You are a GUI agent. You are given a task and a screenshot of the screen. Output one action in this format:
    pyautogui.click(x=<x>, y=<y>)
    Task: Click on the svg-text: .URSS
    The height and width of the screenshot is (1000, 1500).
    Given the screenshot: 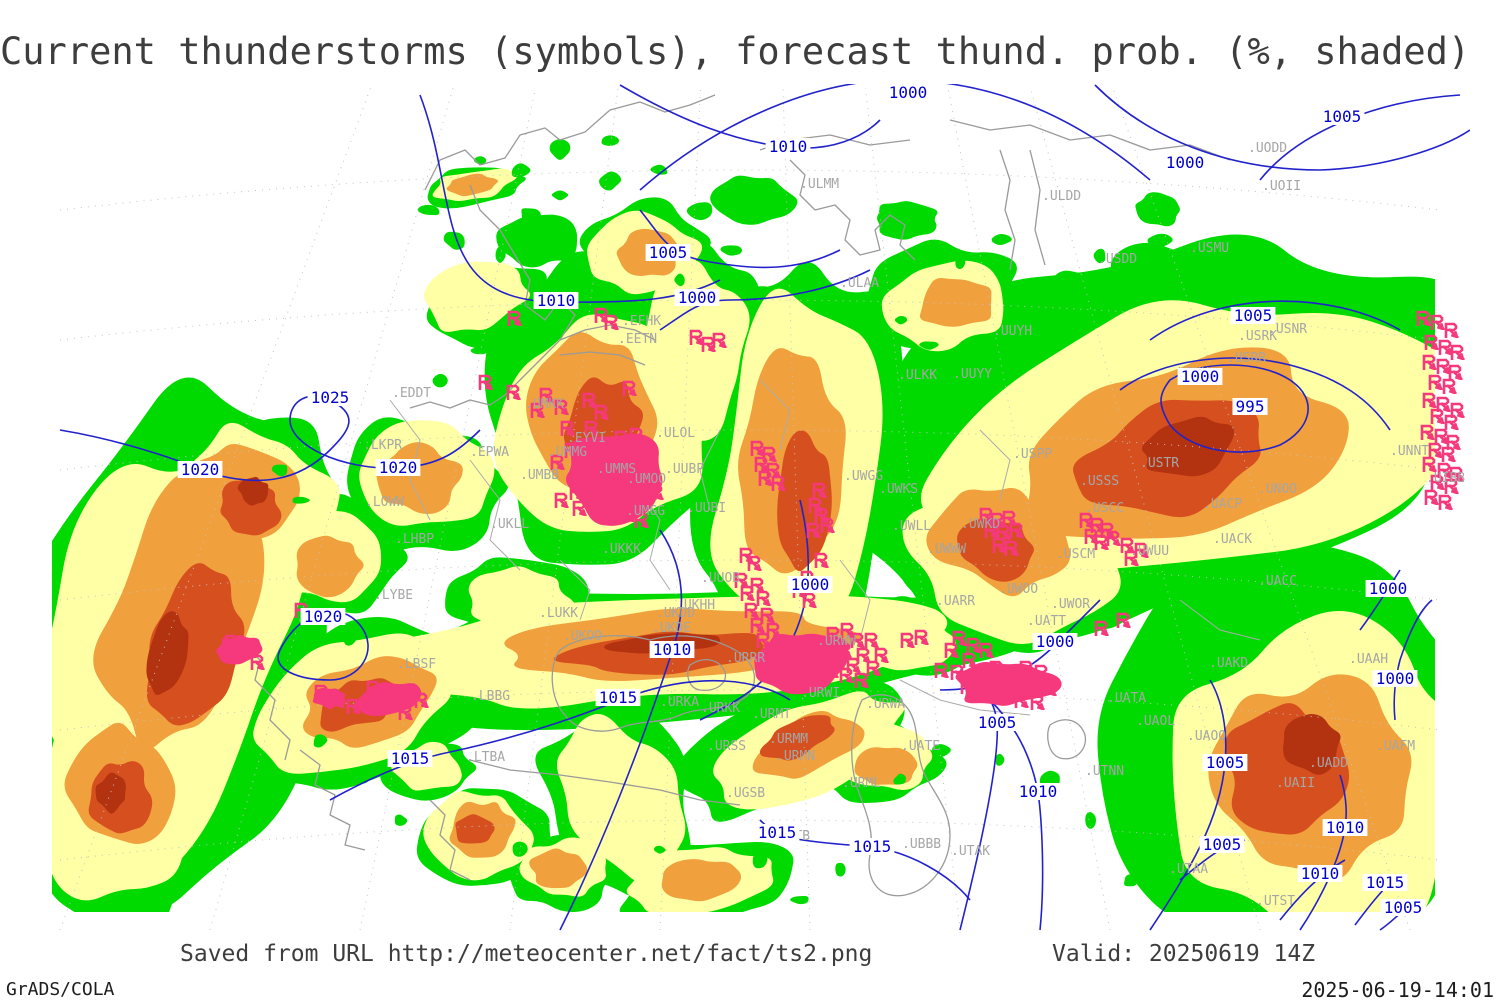 What is the action you would take?
    pyautogui.click(x=726, y=746)
    